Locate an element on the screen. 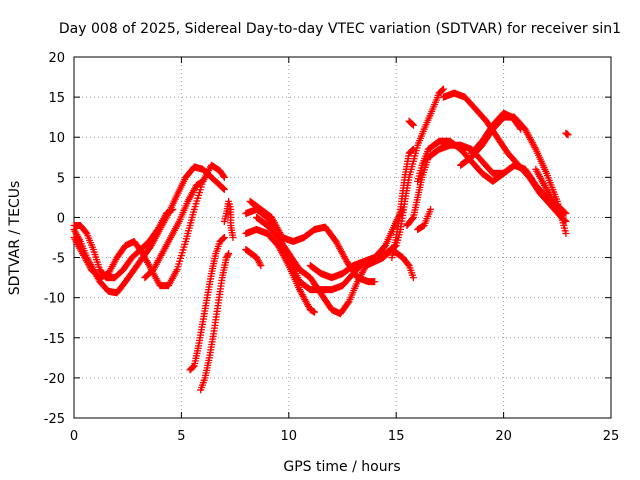 This screenshot has width=640, height=480. x-tick-label: 25 is located at coordinates (611, 436).